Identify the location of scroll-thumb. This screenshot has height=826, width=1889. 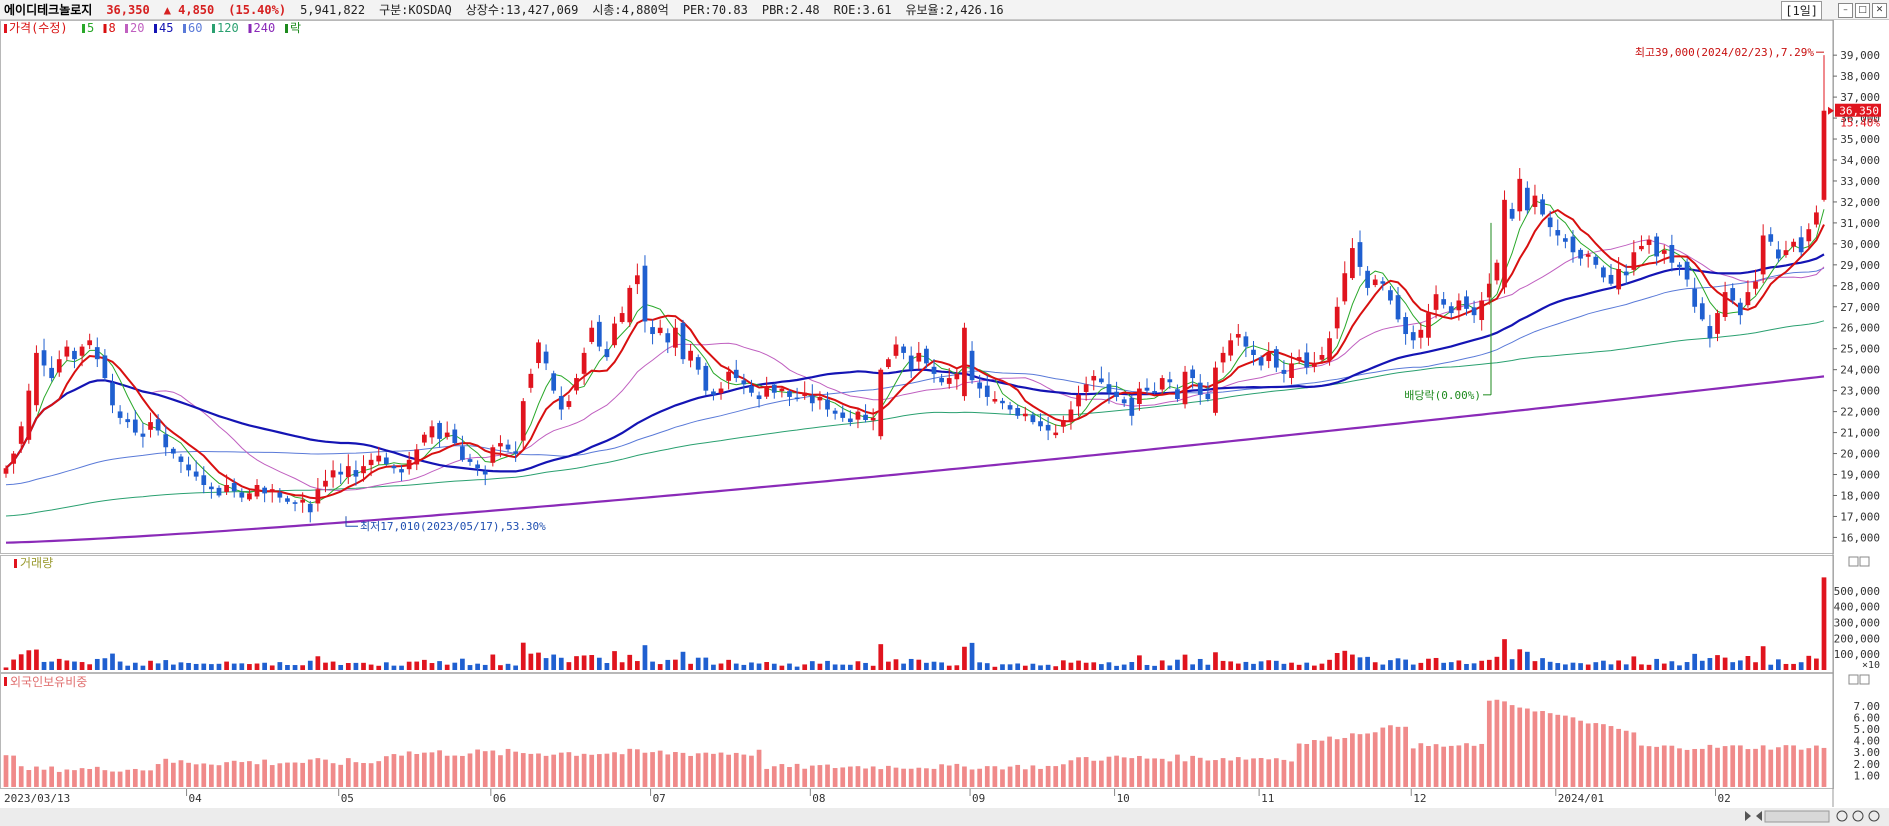
(1797, 816).